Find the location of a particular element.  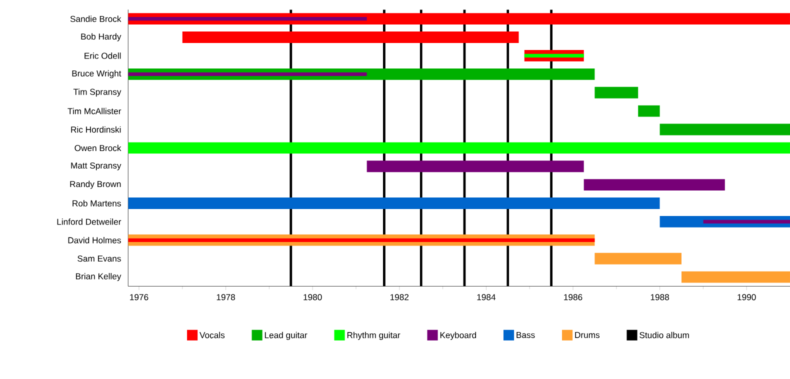

x-tick-label: 1978 is located at coordinates (225, 297).